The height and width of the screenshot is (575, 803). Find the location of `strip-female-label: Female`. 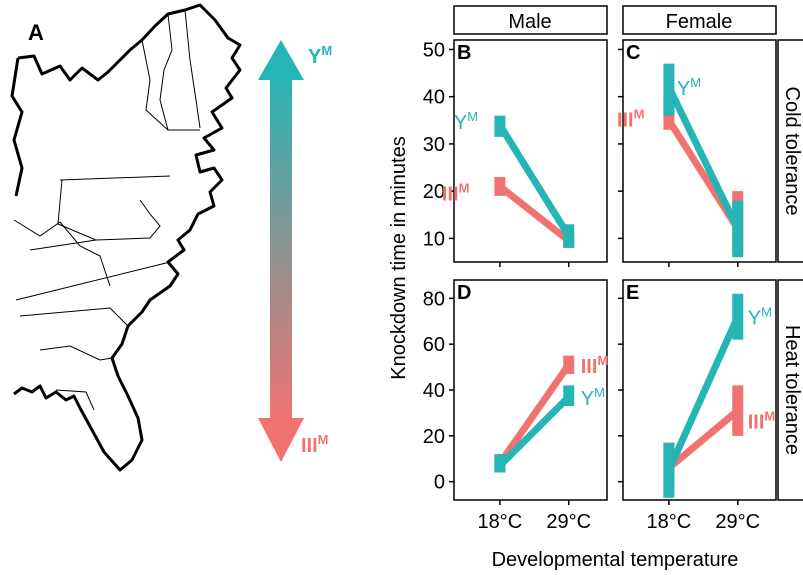

strip-female-label: Female is located at coordinates (699, 22).